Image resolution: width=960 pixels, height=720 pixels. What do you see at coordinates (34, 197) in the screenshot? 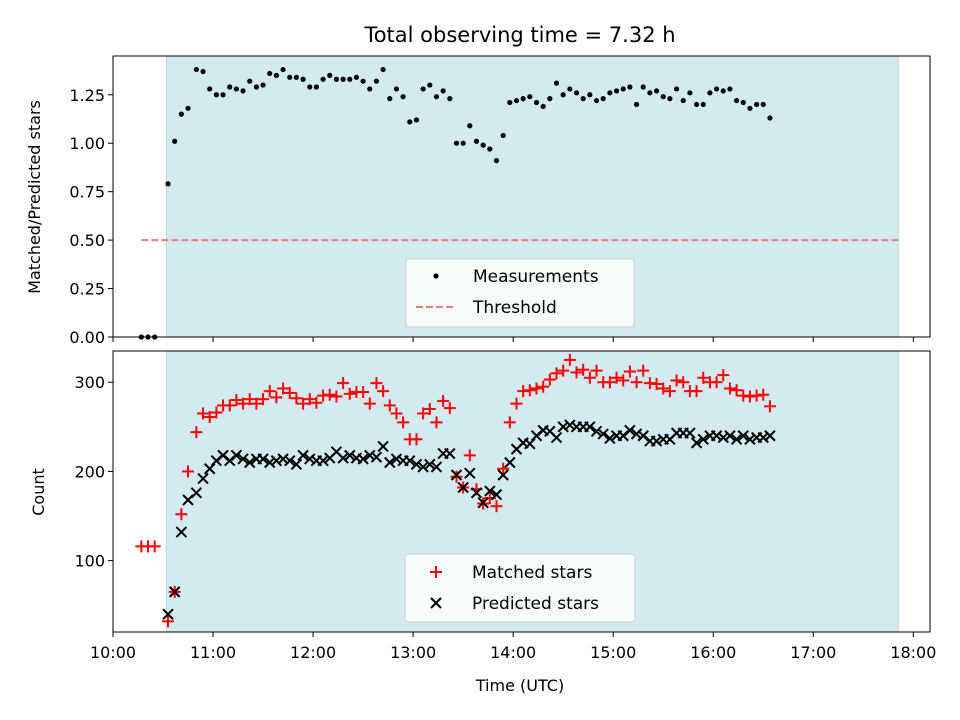
I see `ratio-y-axis-label: Matched/Predicted stars` at bounding box center [34, 197].